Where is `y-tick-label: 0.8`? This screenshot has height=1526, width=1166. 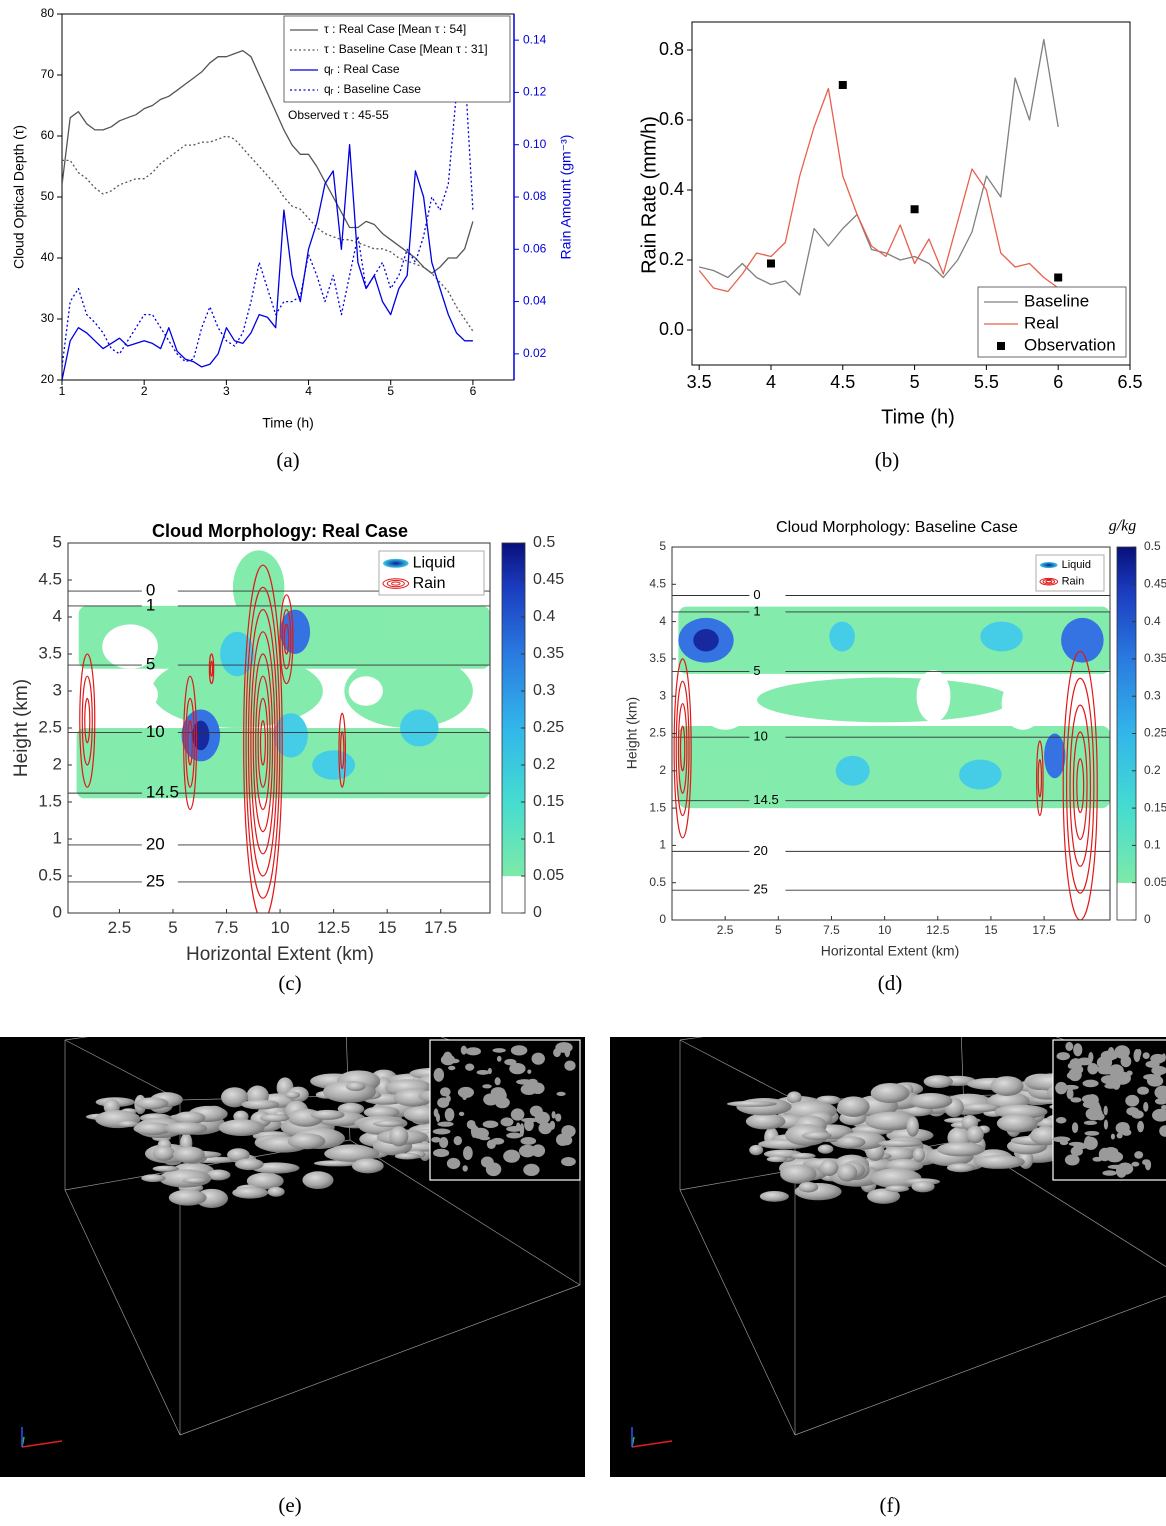
y-tick-label: 0.8 is located at coordinates (671, 49).